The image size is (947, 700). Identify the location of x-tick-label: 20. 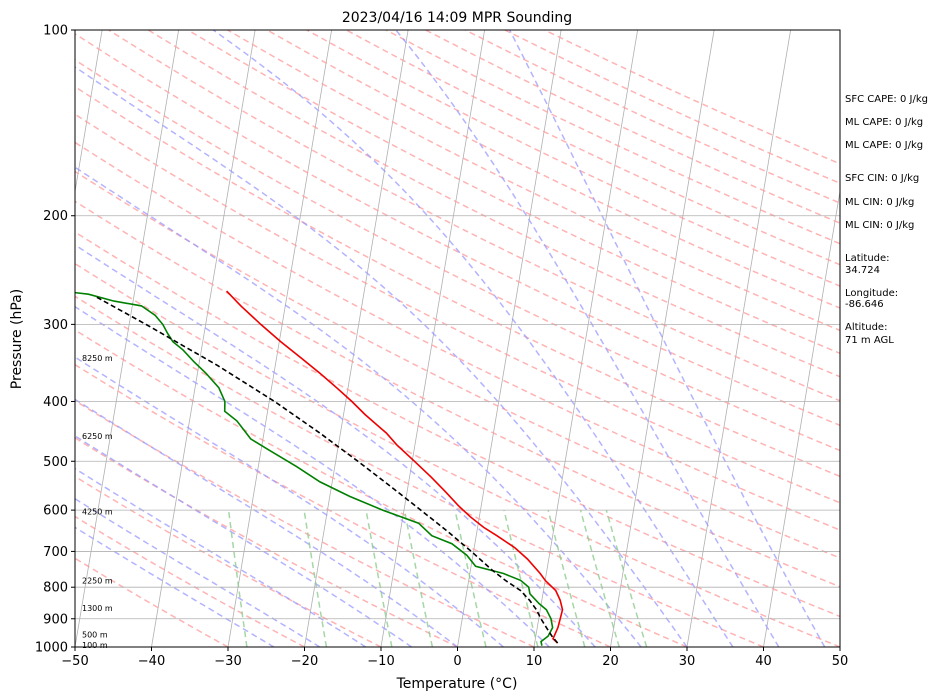
(610, 661).